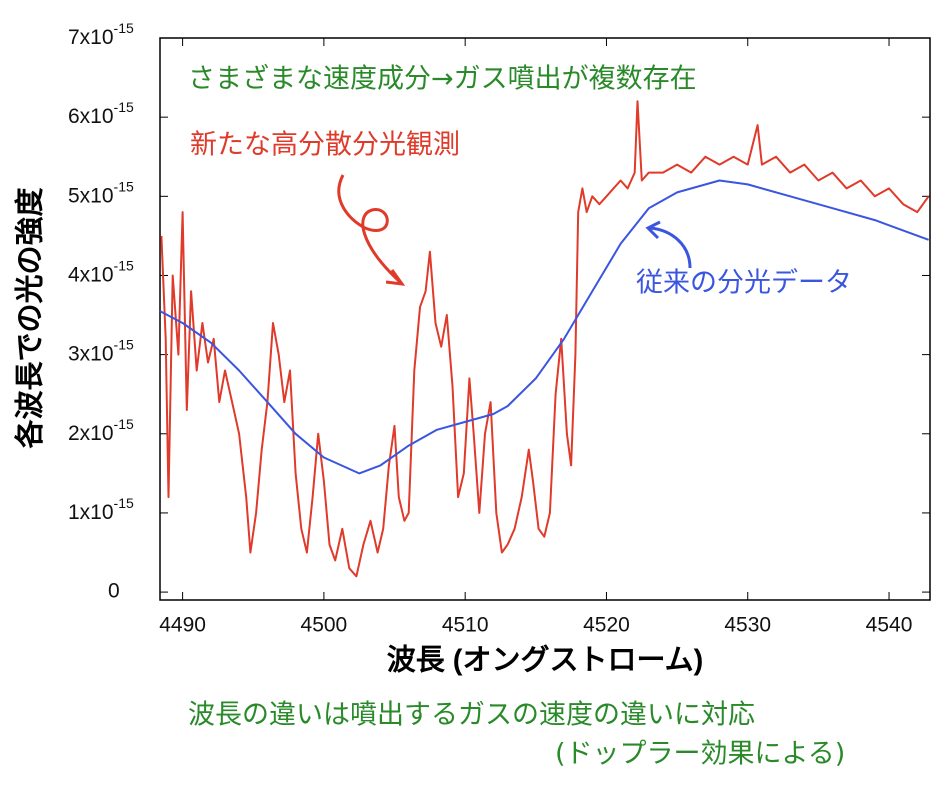  Describe the element at coordinates (465, 625) in the screenshot. I see `x-tick-label: 4510` at that location.